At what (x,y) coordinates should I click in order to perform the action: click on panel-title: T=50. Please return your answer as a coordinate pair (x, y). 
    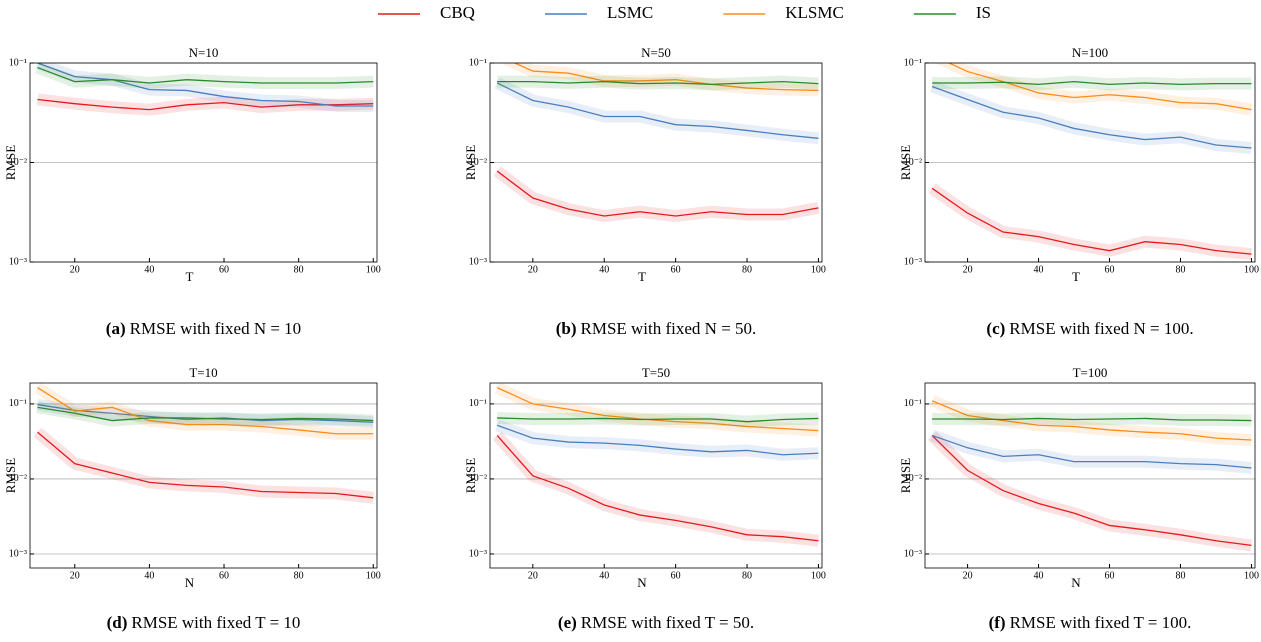
    Looking at the image, I should click on (656, 372).